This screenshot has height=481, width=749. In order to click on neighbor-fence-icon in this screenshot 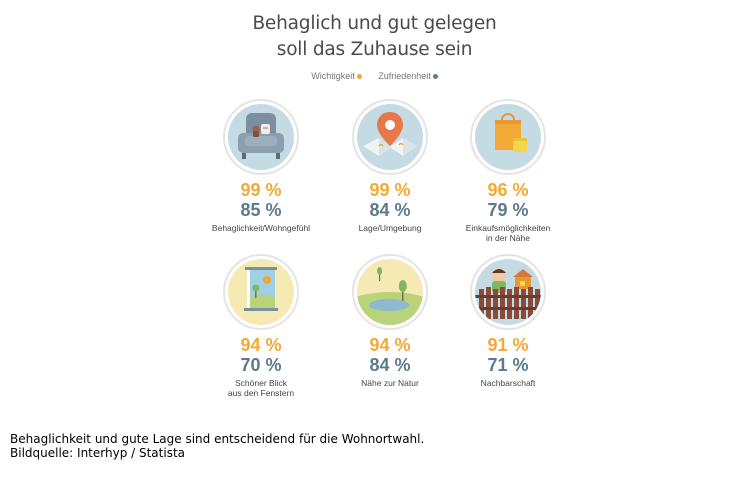, I will do `click(508, 292)`.